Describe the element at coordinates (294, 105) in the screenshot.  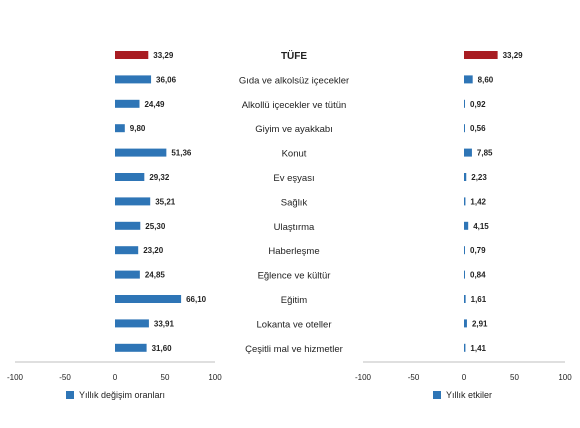
I see `category-label: Alkollü içecekler ve tütün` at that location.